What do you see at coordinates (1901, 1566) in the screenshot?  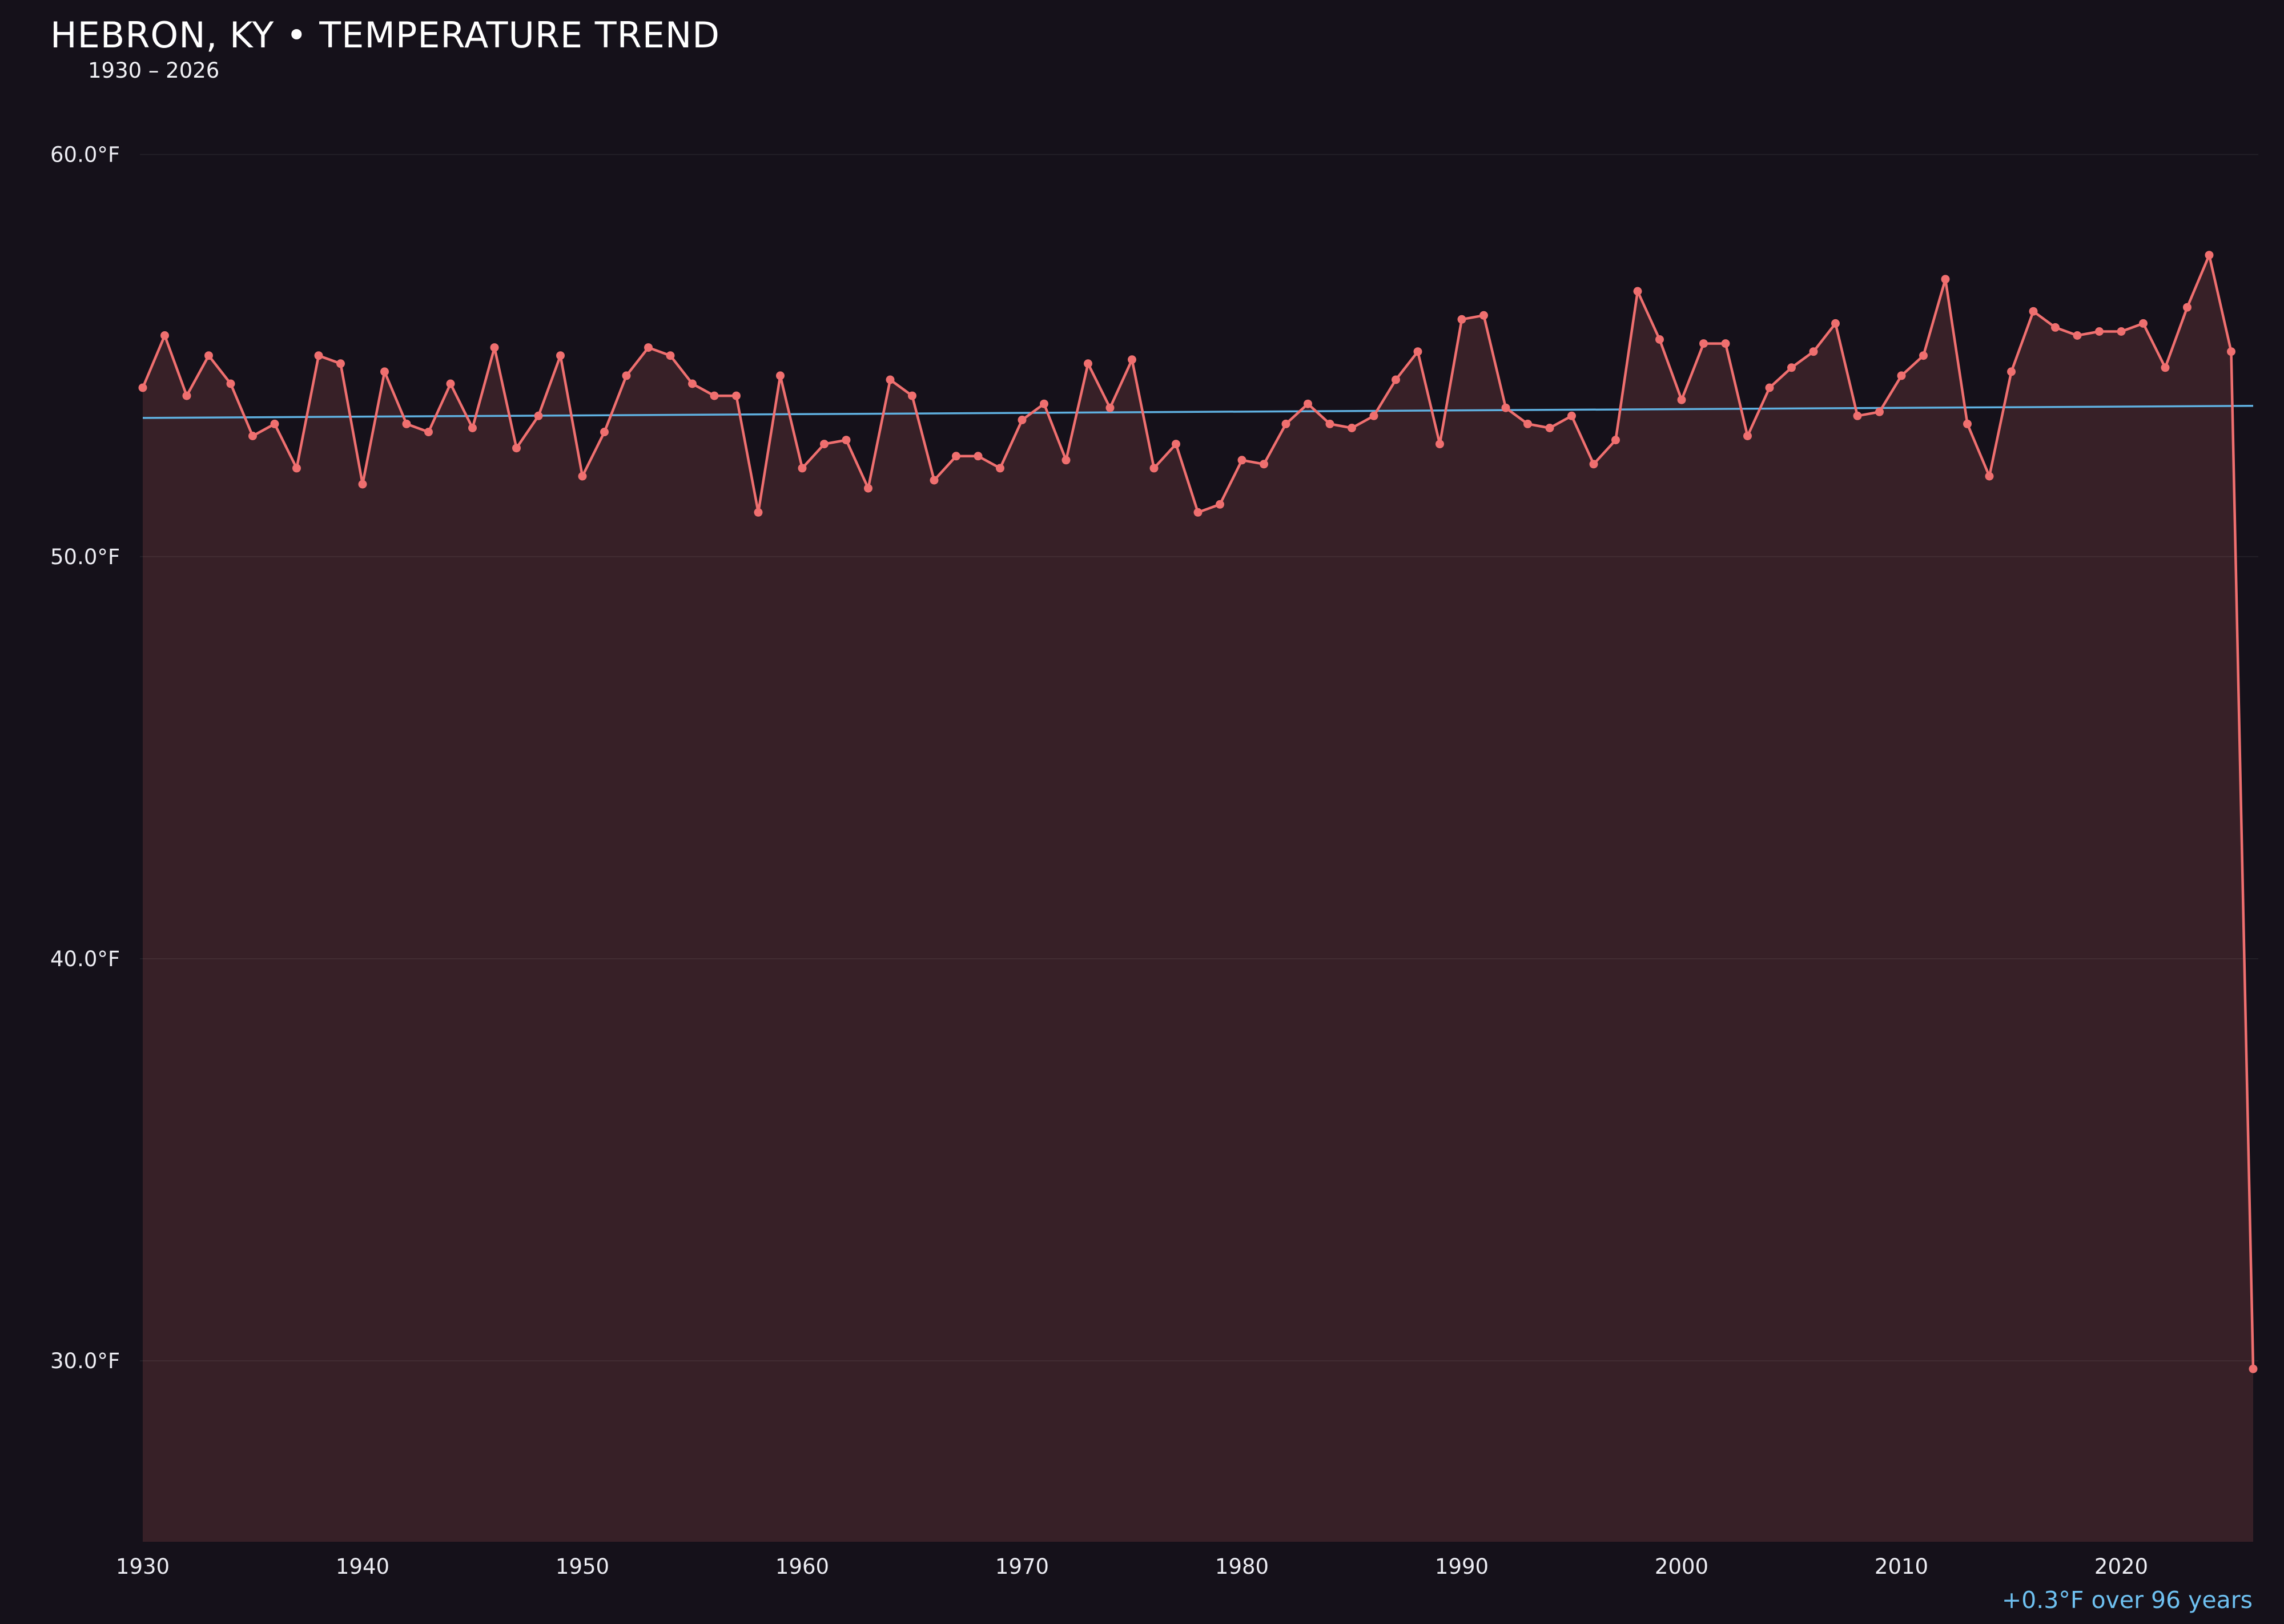 I see `x-axis-tick-label: 2010` at bounding box center [1901, 1566].